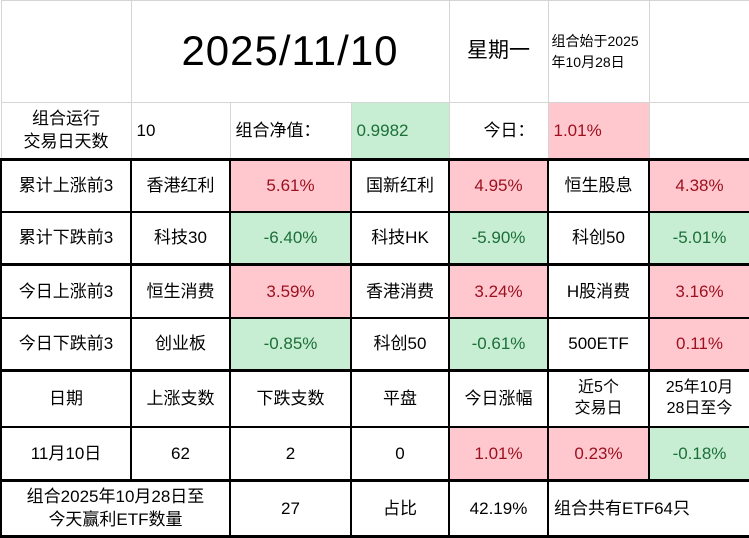 This screenshot has width=749, height=538. What do you see at coordinates (290, 51) in the screenshot?
I see `date-title: 2025/11/10` at bounding box center [290, 51].